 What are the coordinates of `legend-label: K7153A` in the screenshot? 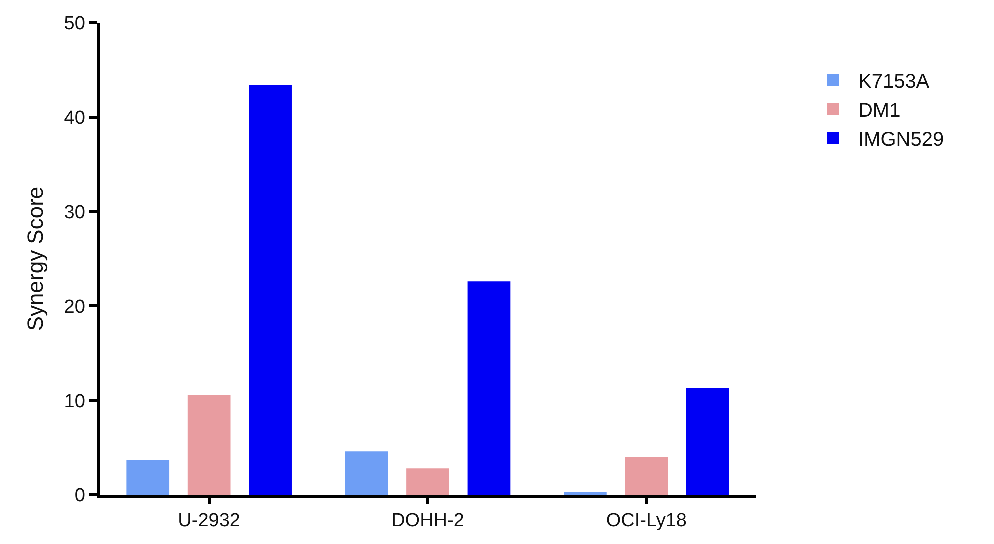 It's located at (894, 82).